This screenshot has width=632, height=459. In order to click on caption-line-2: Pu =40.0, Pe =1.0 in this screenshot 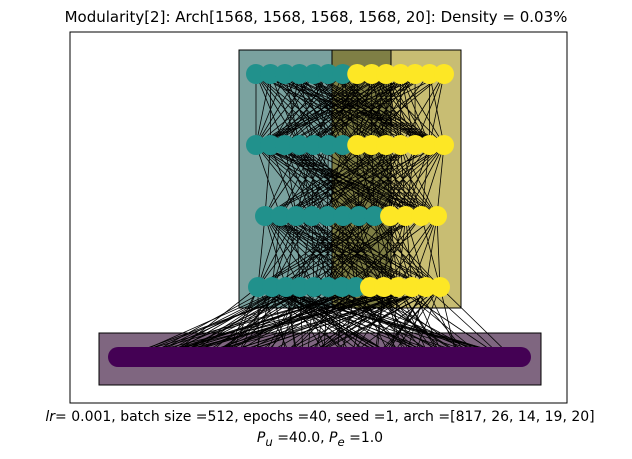, I will do `click(316, 439)`.